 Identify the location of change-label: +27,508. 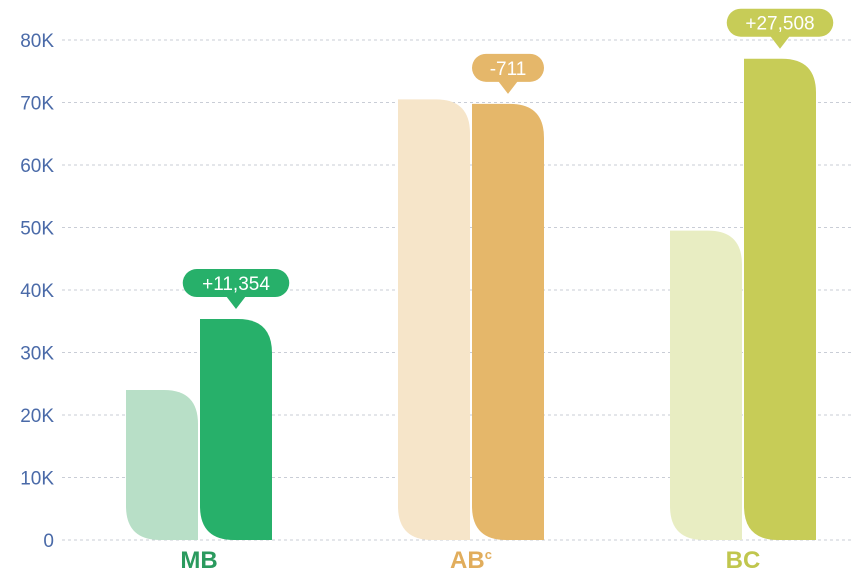
(779, 24).